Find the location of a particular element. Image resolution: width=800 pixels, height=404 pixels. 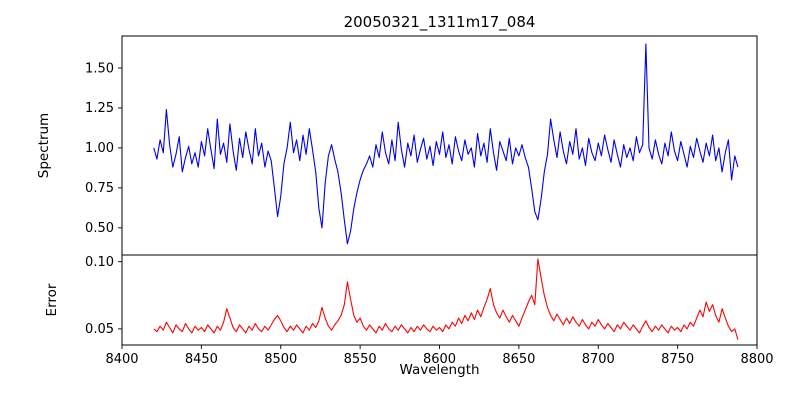

svg-text: 8700 is located at coordinates (598, 359).